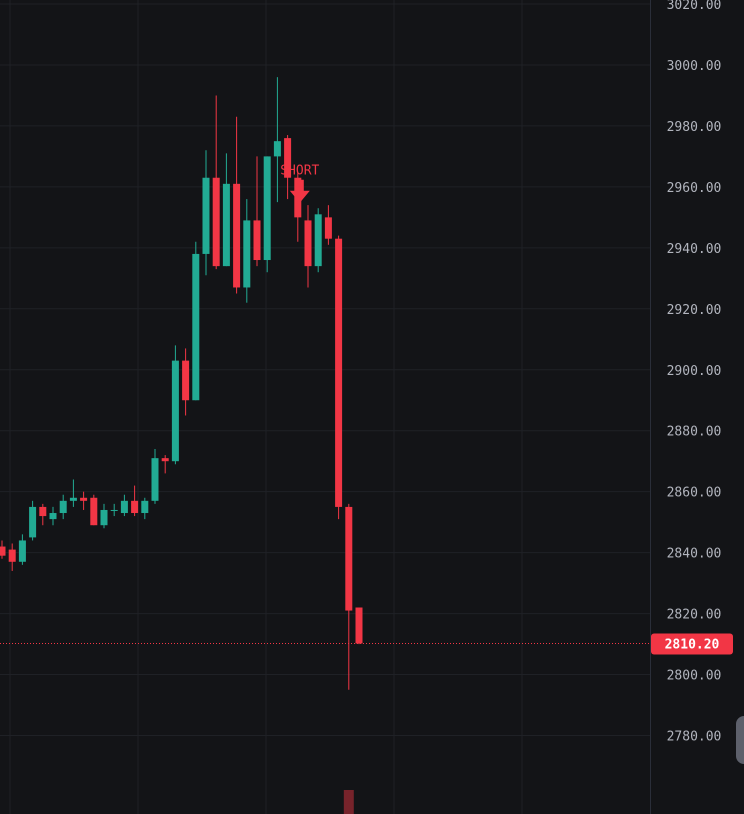  I want to click on last-price-tag: 2810.20, so click(692, 644).